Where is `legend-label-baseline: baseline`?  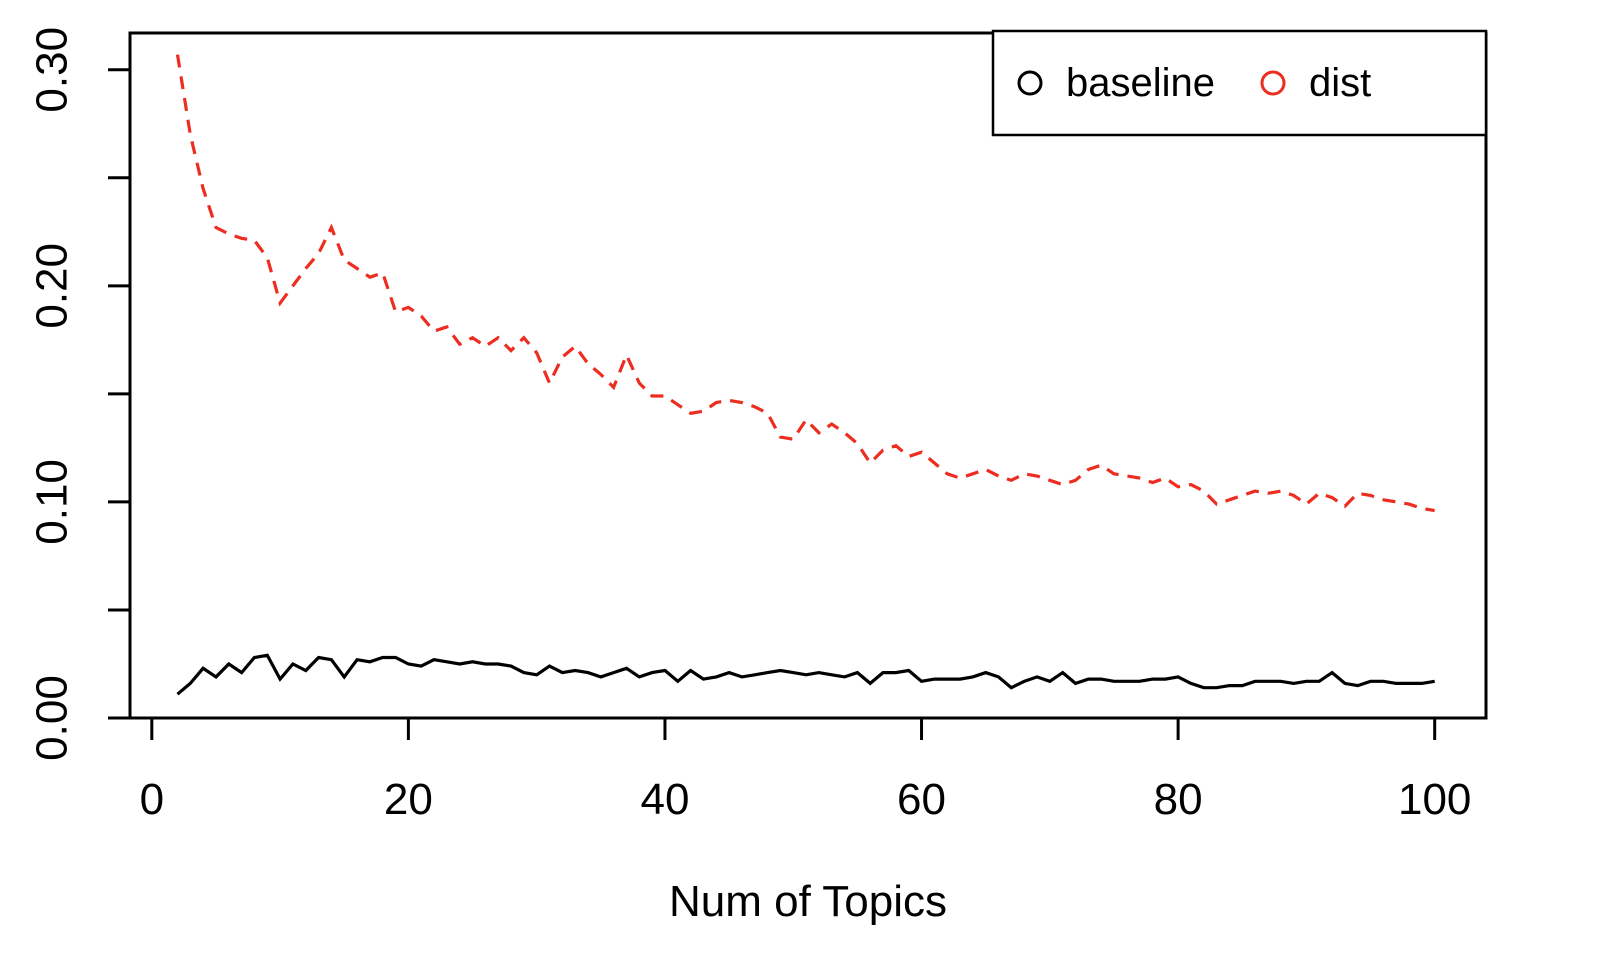 legend-label-baseline: baseline is located at coordinates (1140, 83).